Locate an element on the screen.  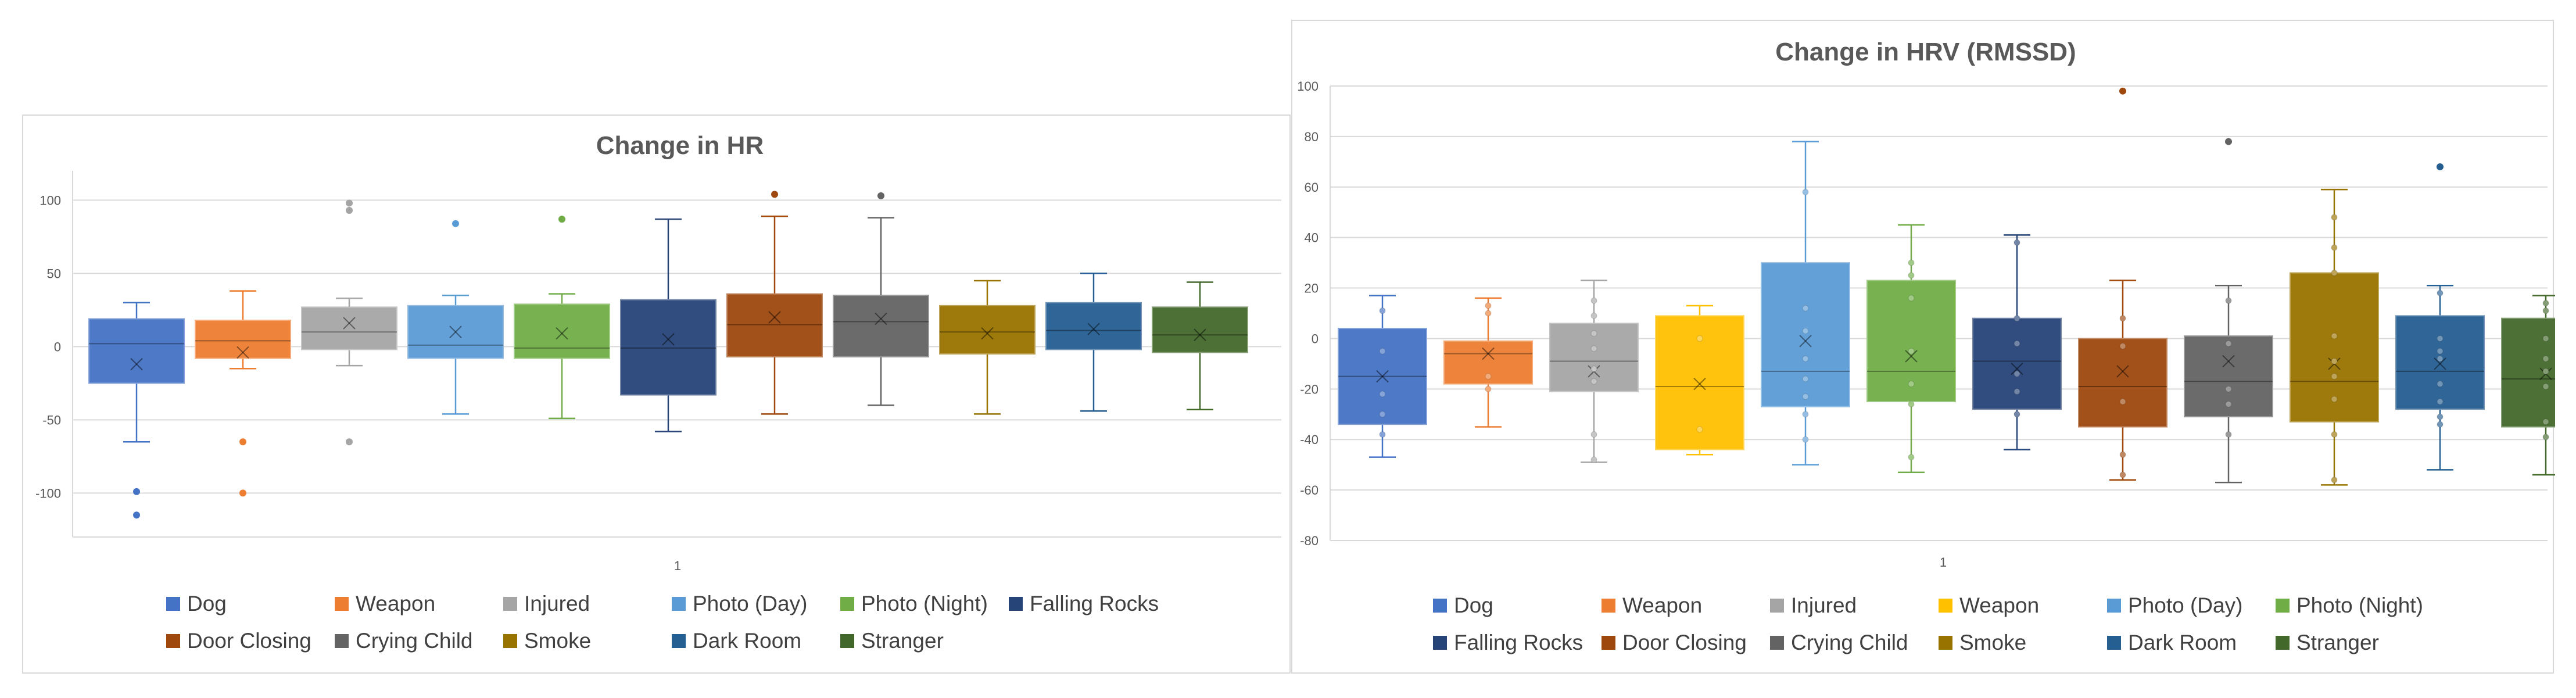
hrv-legend-item-injured: Injured is located at coordinates (1813, 605).